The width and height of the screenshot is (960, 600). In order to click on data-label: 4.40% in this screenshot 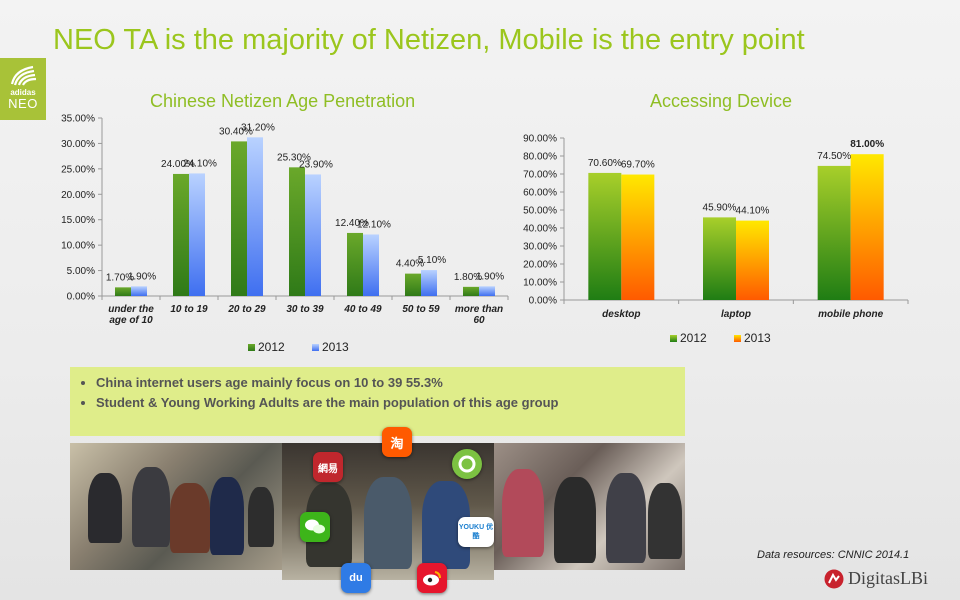, I will do `click(410, 264)`.